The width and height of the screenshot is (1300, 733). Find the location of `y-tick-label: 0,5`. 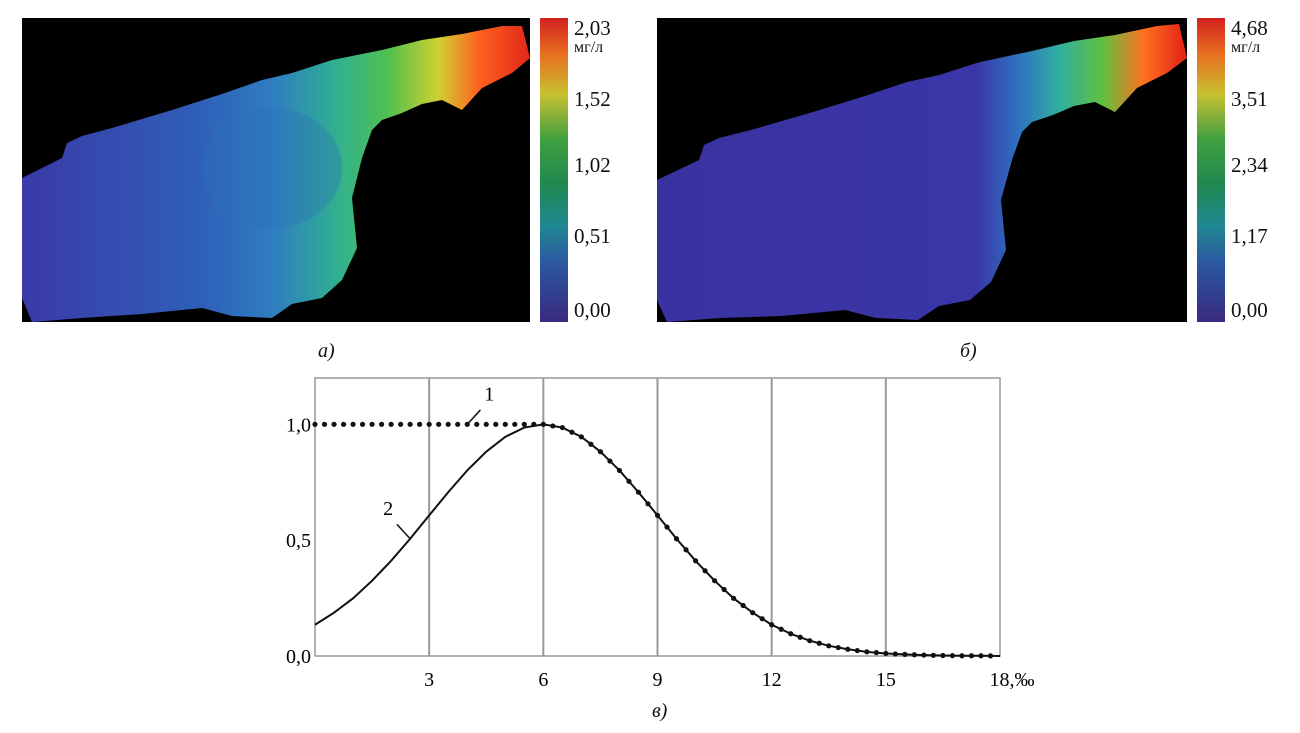

y-tick-label: 0,5 is located at coordinates (298, 541).